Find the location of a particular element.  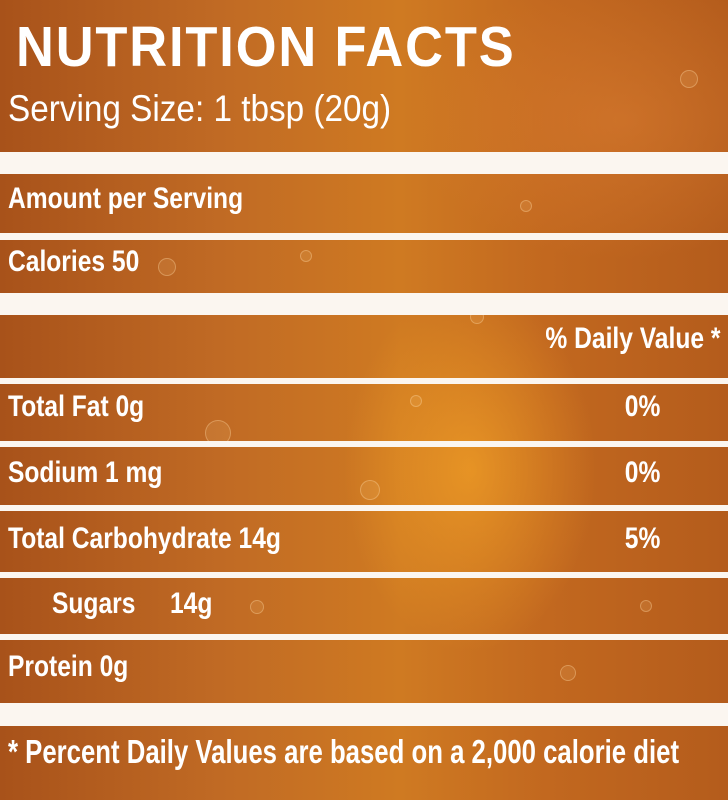

amount-per-serving: Amount per Serving is located at coordinates (126, 198).